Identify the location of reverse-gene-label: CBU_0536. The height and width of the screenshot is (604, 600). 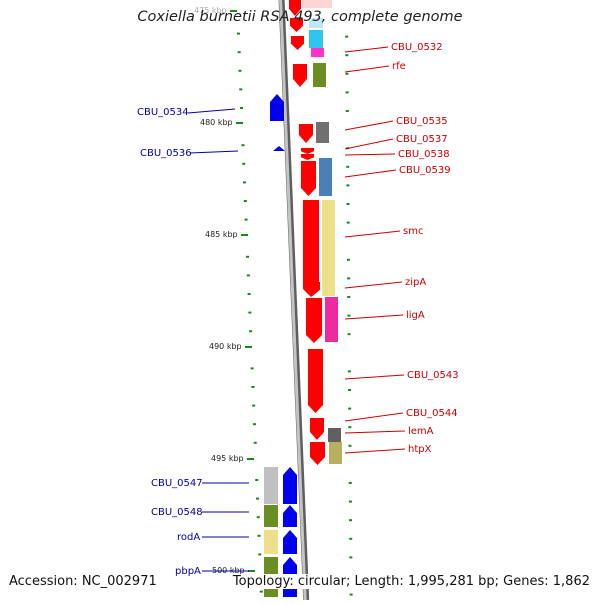
(166, 153).